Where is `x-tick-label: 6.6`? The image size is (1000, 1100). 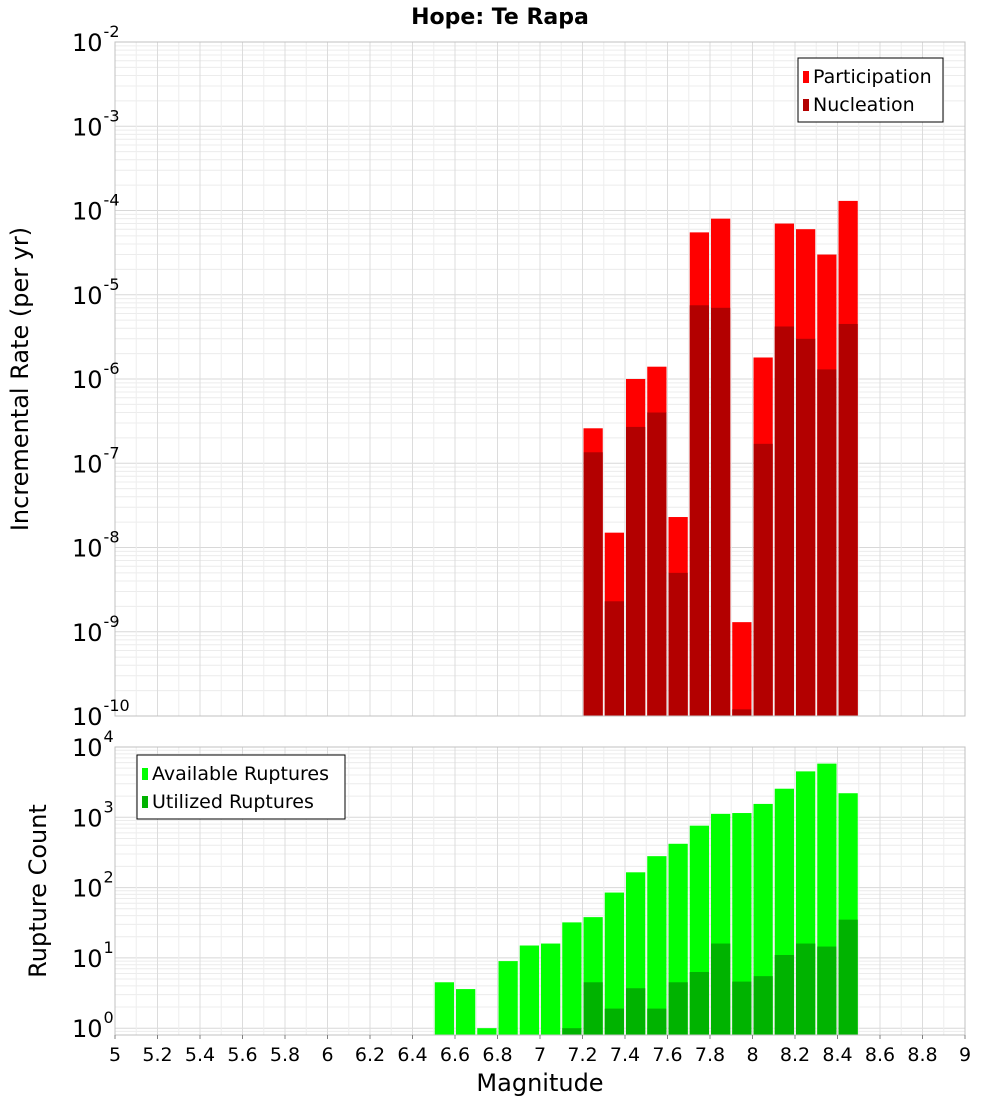
x-tick-label: 6.6 is located at coordinates (455, 1055).